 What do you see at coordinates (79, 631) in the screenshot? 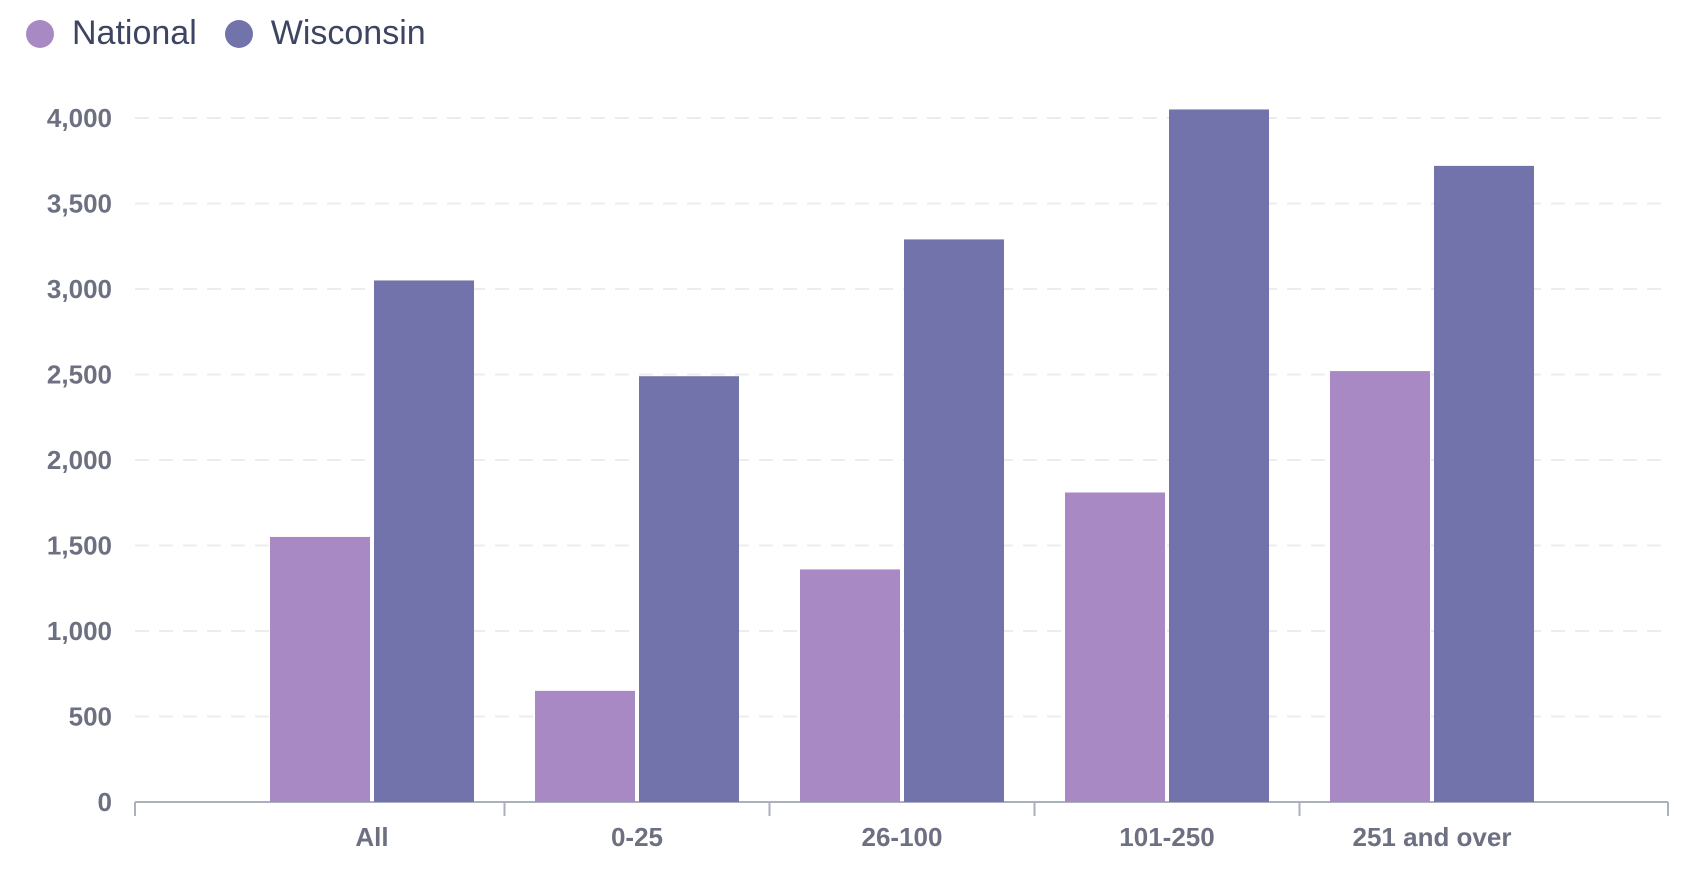
I see `y-tick-label: 1,000` at bounding box center [79, 631].